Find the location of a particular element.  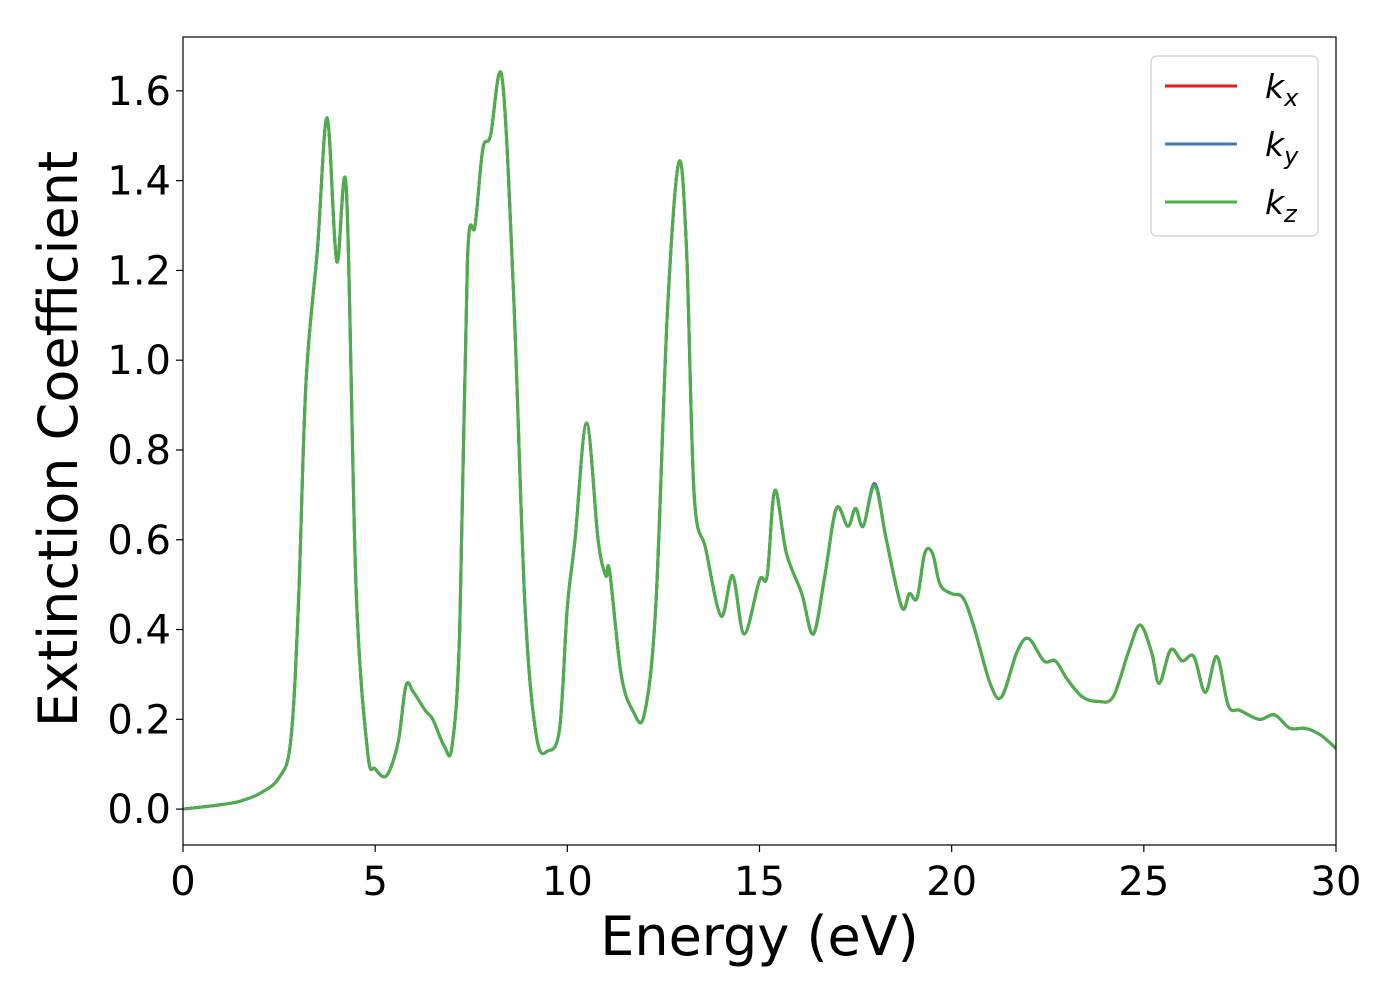

x-tick-label: 0 is located at coordinates (182, 882).